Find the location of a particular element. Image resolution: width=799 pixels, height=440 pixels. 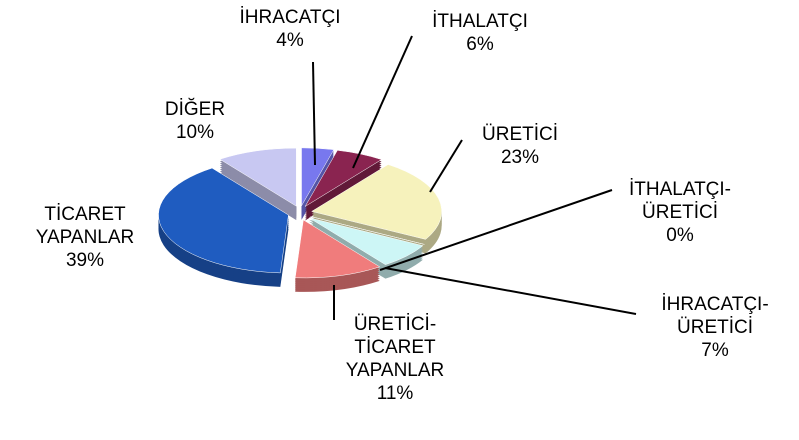

slice-label: ÜRETİCİ 23% is located at coordinates (520, 146).